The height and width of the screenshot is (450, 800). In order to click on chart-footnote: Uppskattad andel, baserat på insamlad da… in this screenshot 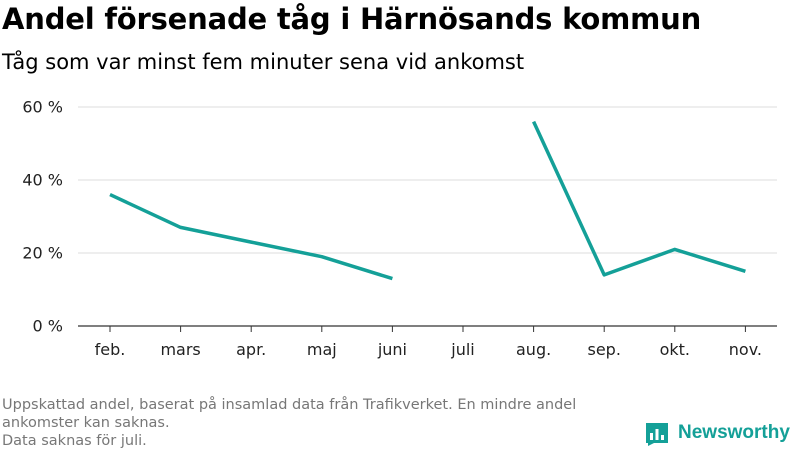, I will do `click(322, 423)`.